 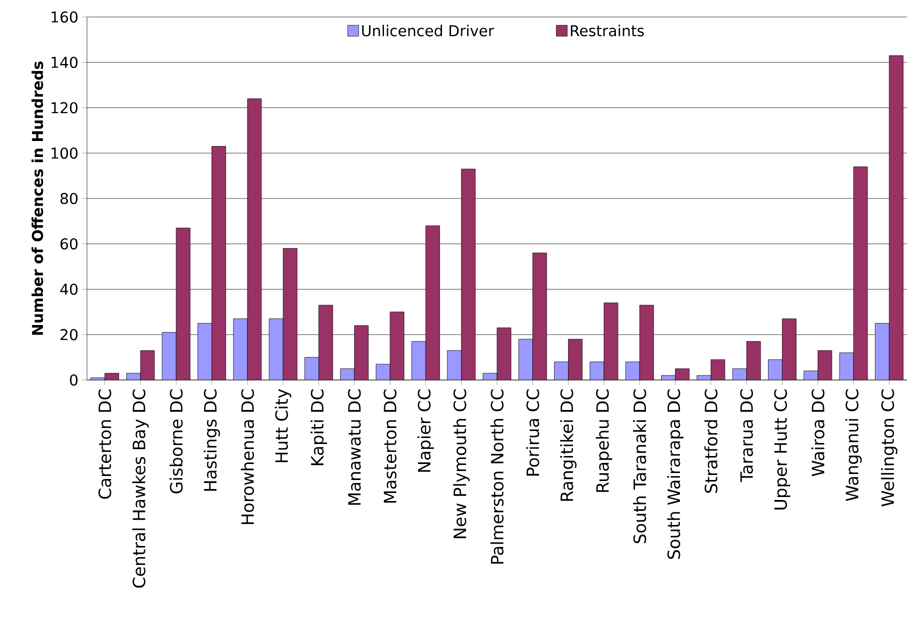 I want to click on legend-label: Restraints, so click(x=607, y=30).